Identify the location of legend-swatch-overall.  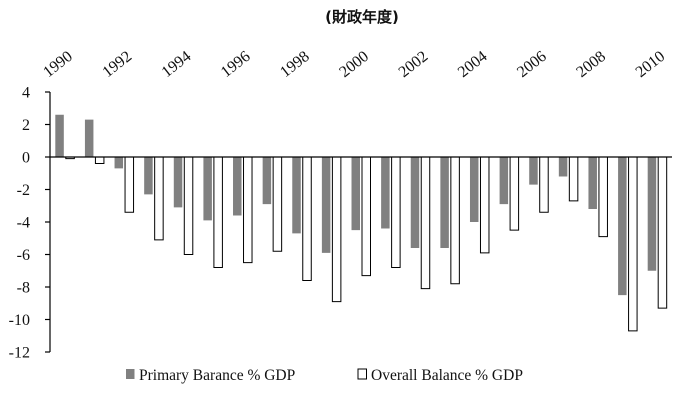
(362, 374).